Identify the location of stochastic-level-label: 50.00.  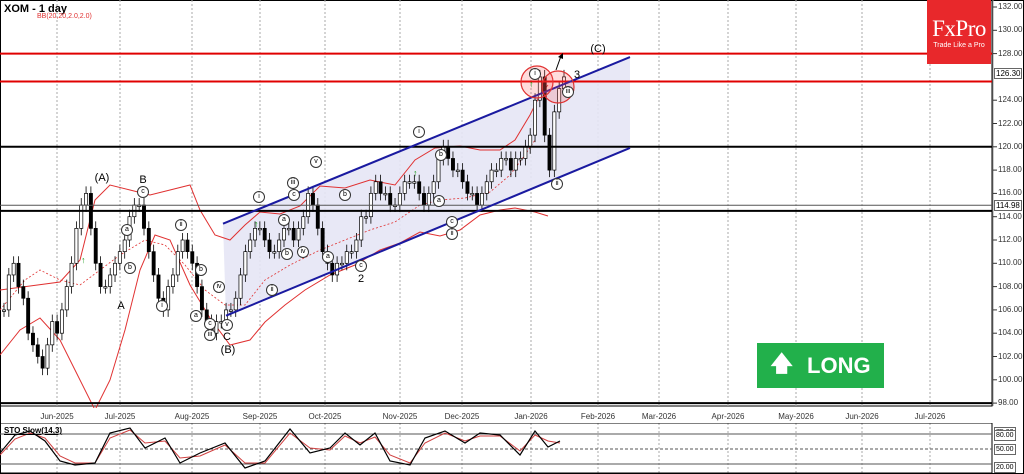
(1005, 449).